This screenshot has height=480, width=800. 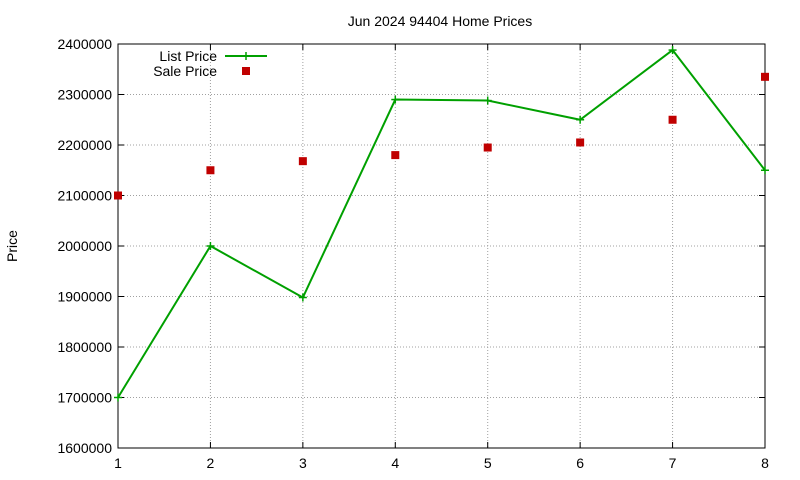 I want to click on x-tick-label: 6, so click(x=580, y=463).